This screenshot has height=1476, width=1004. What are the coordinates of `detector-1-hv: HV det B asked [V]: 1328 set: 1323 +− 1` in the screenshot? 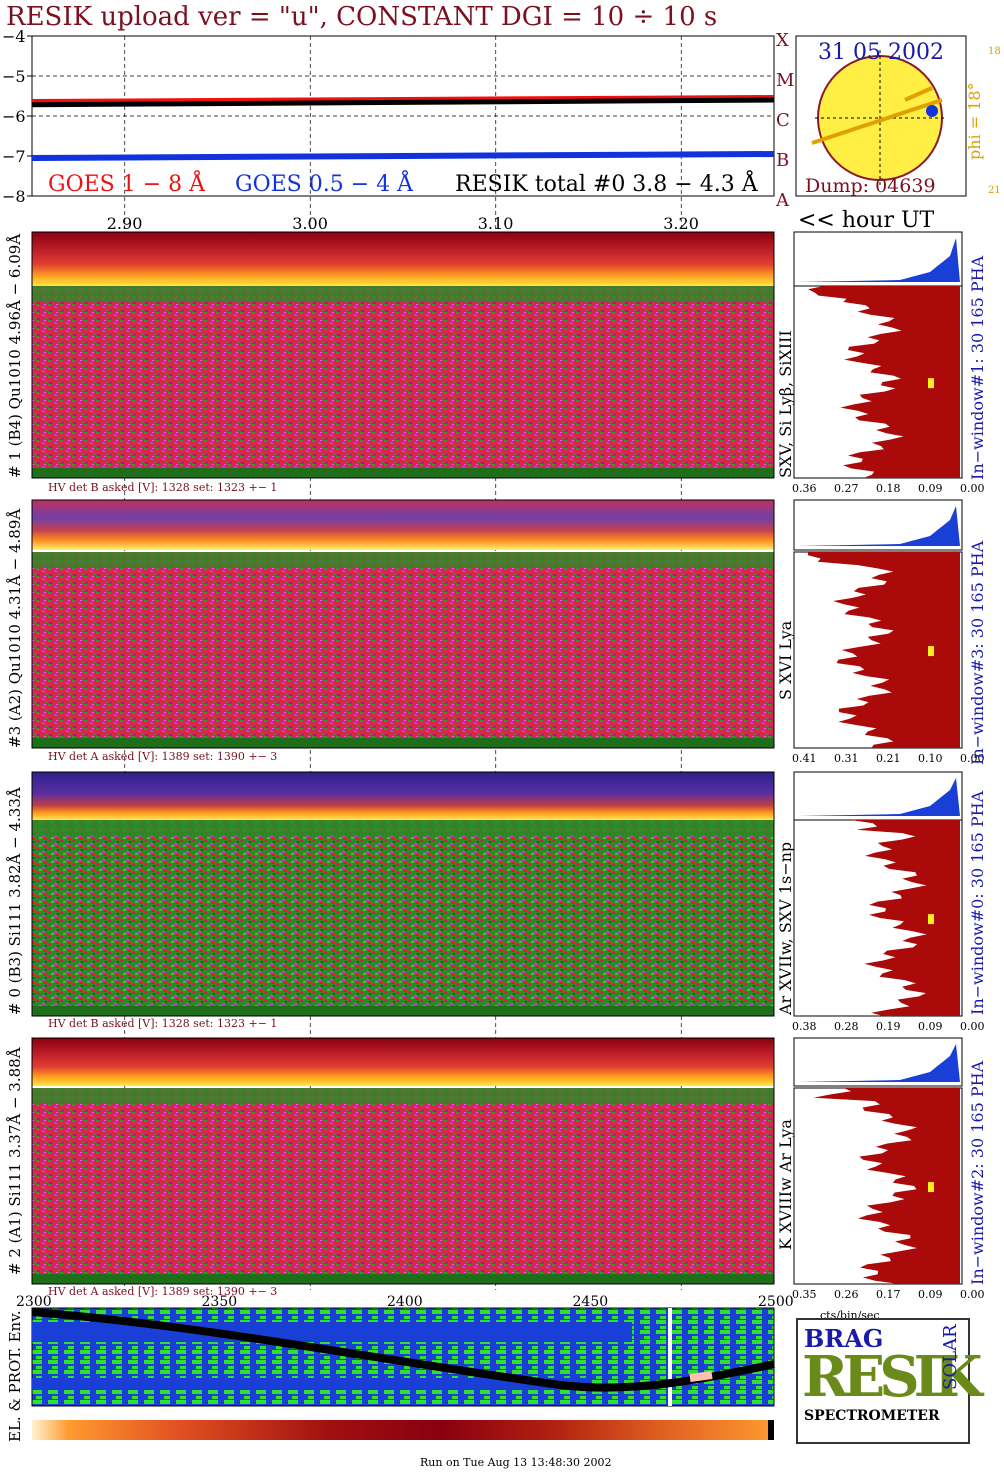 It's located at (163, 487).